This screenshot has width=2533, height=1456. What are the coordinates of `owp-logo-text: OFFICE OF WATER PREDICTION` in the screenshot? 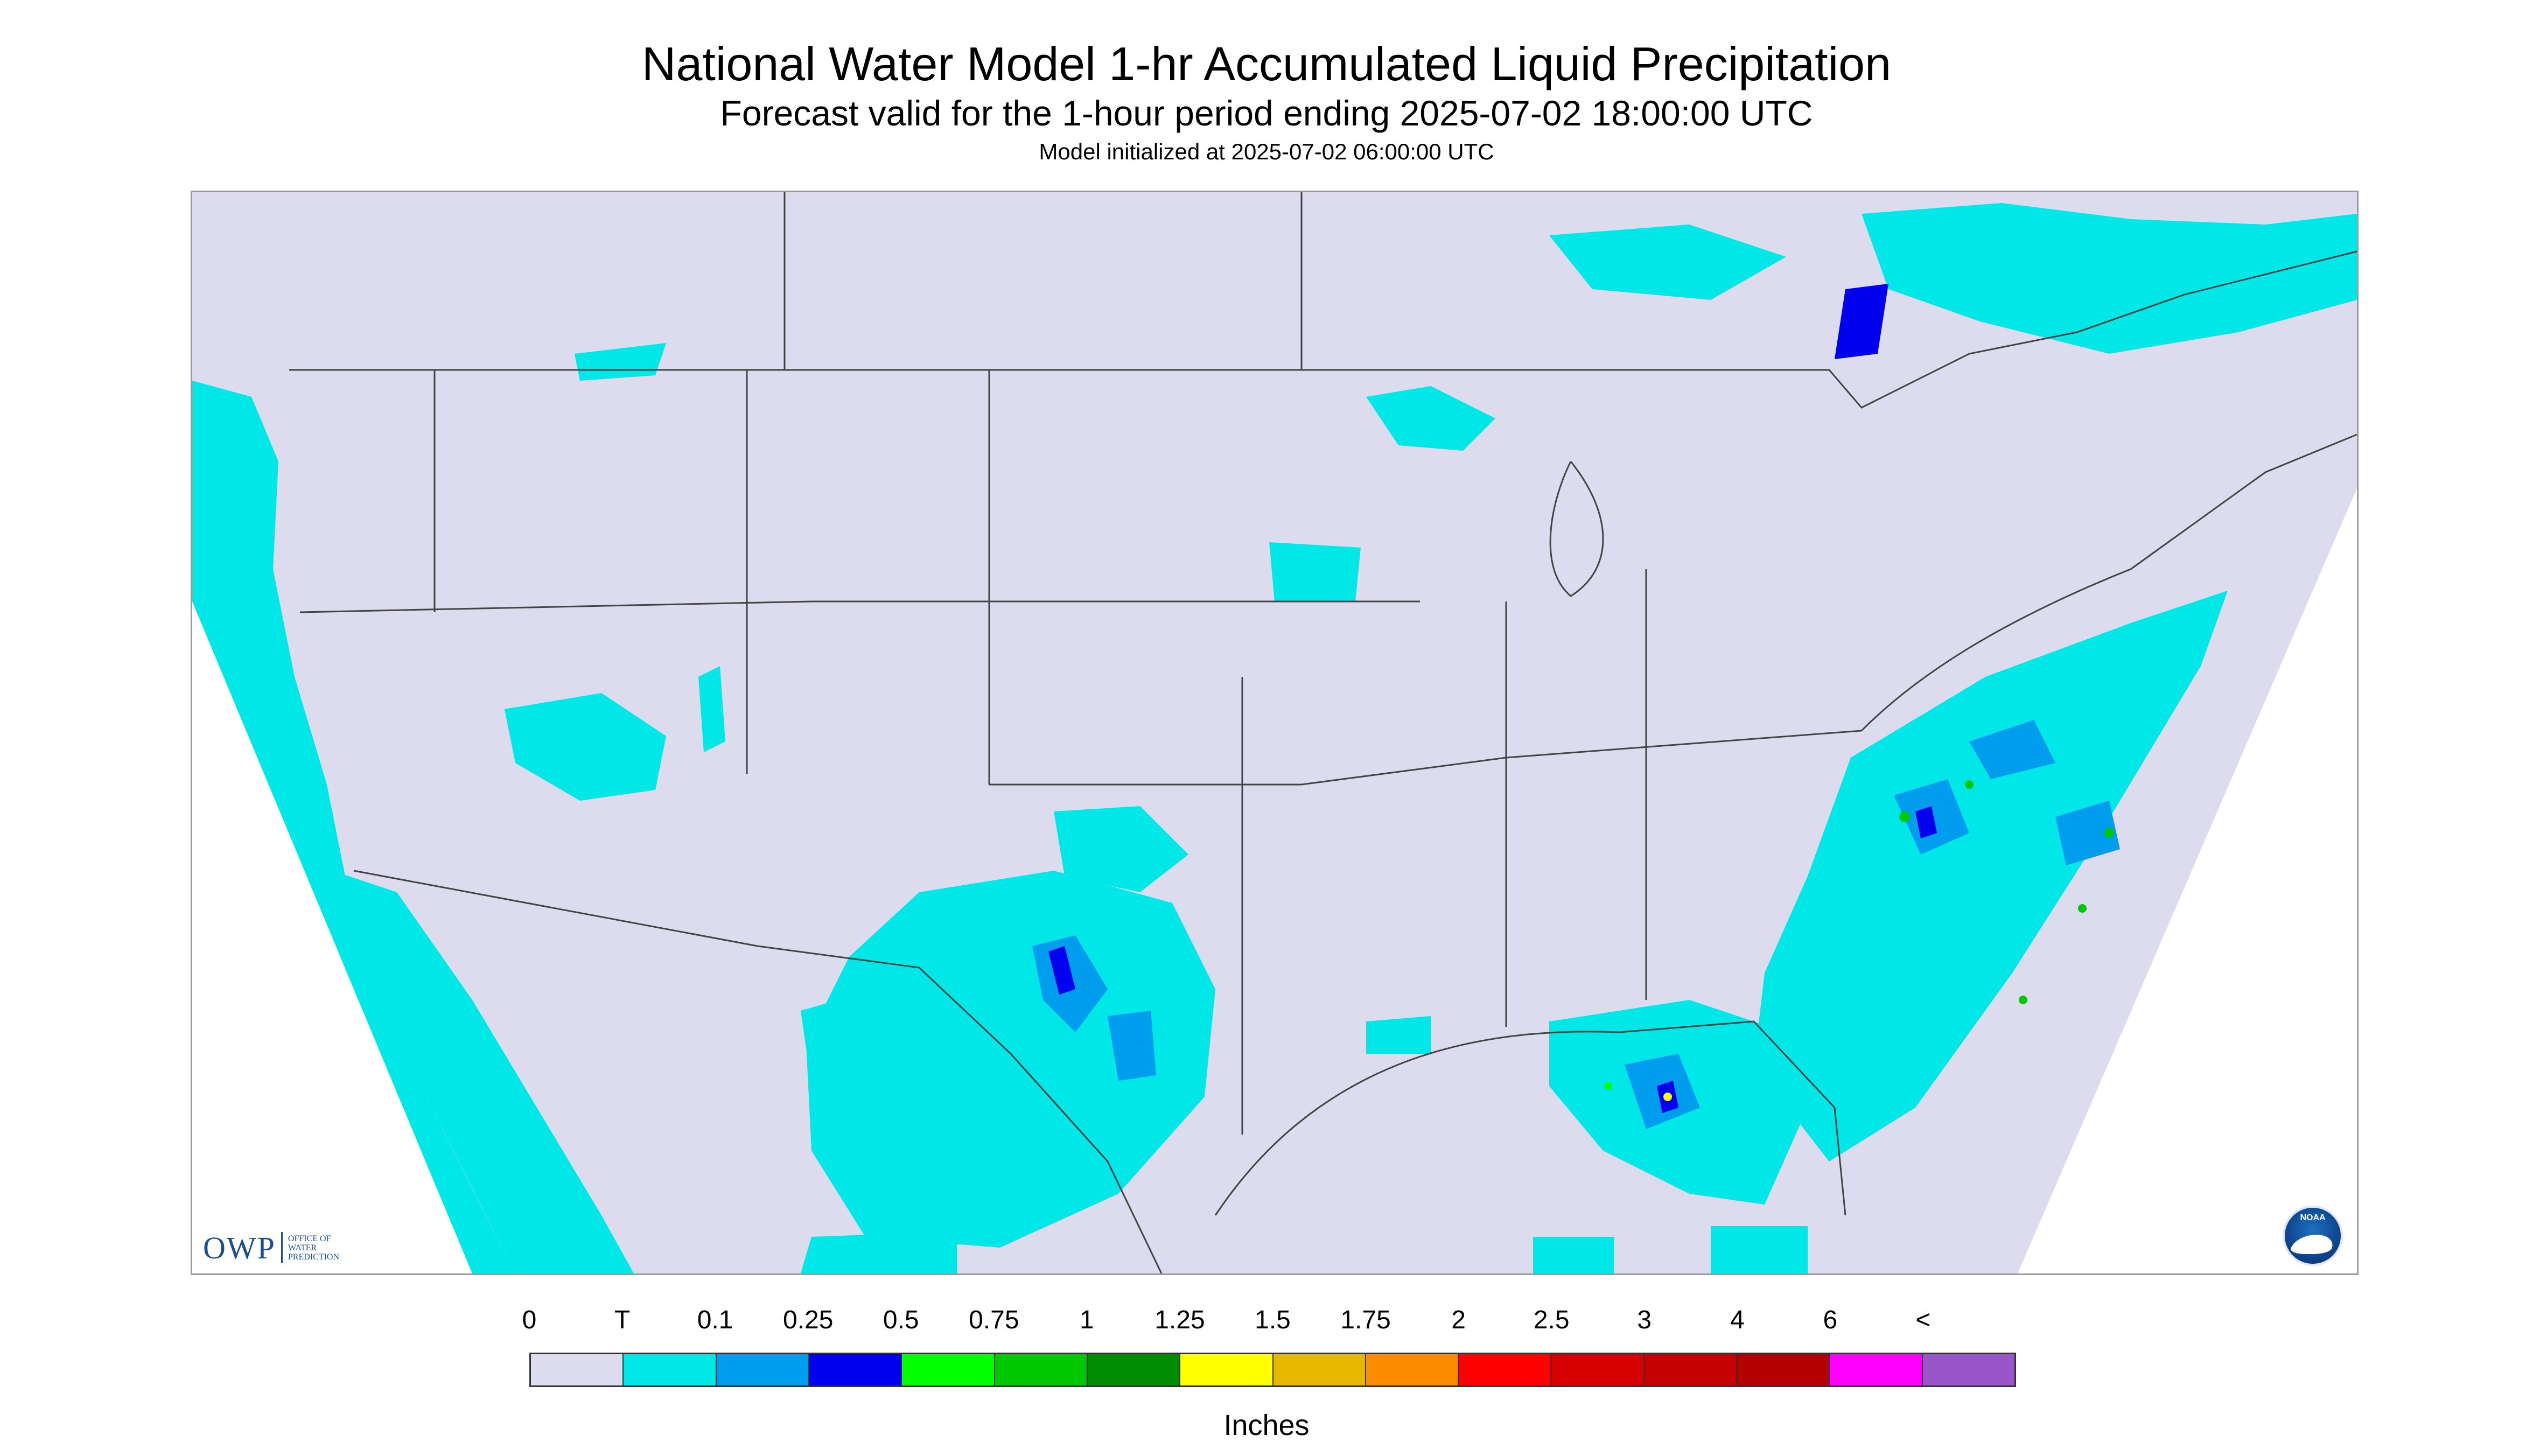 It's located at (323, 1248).